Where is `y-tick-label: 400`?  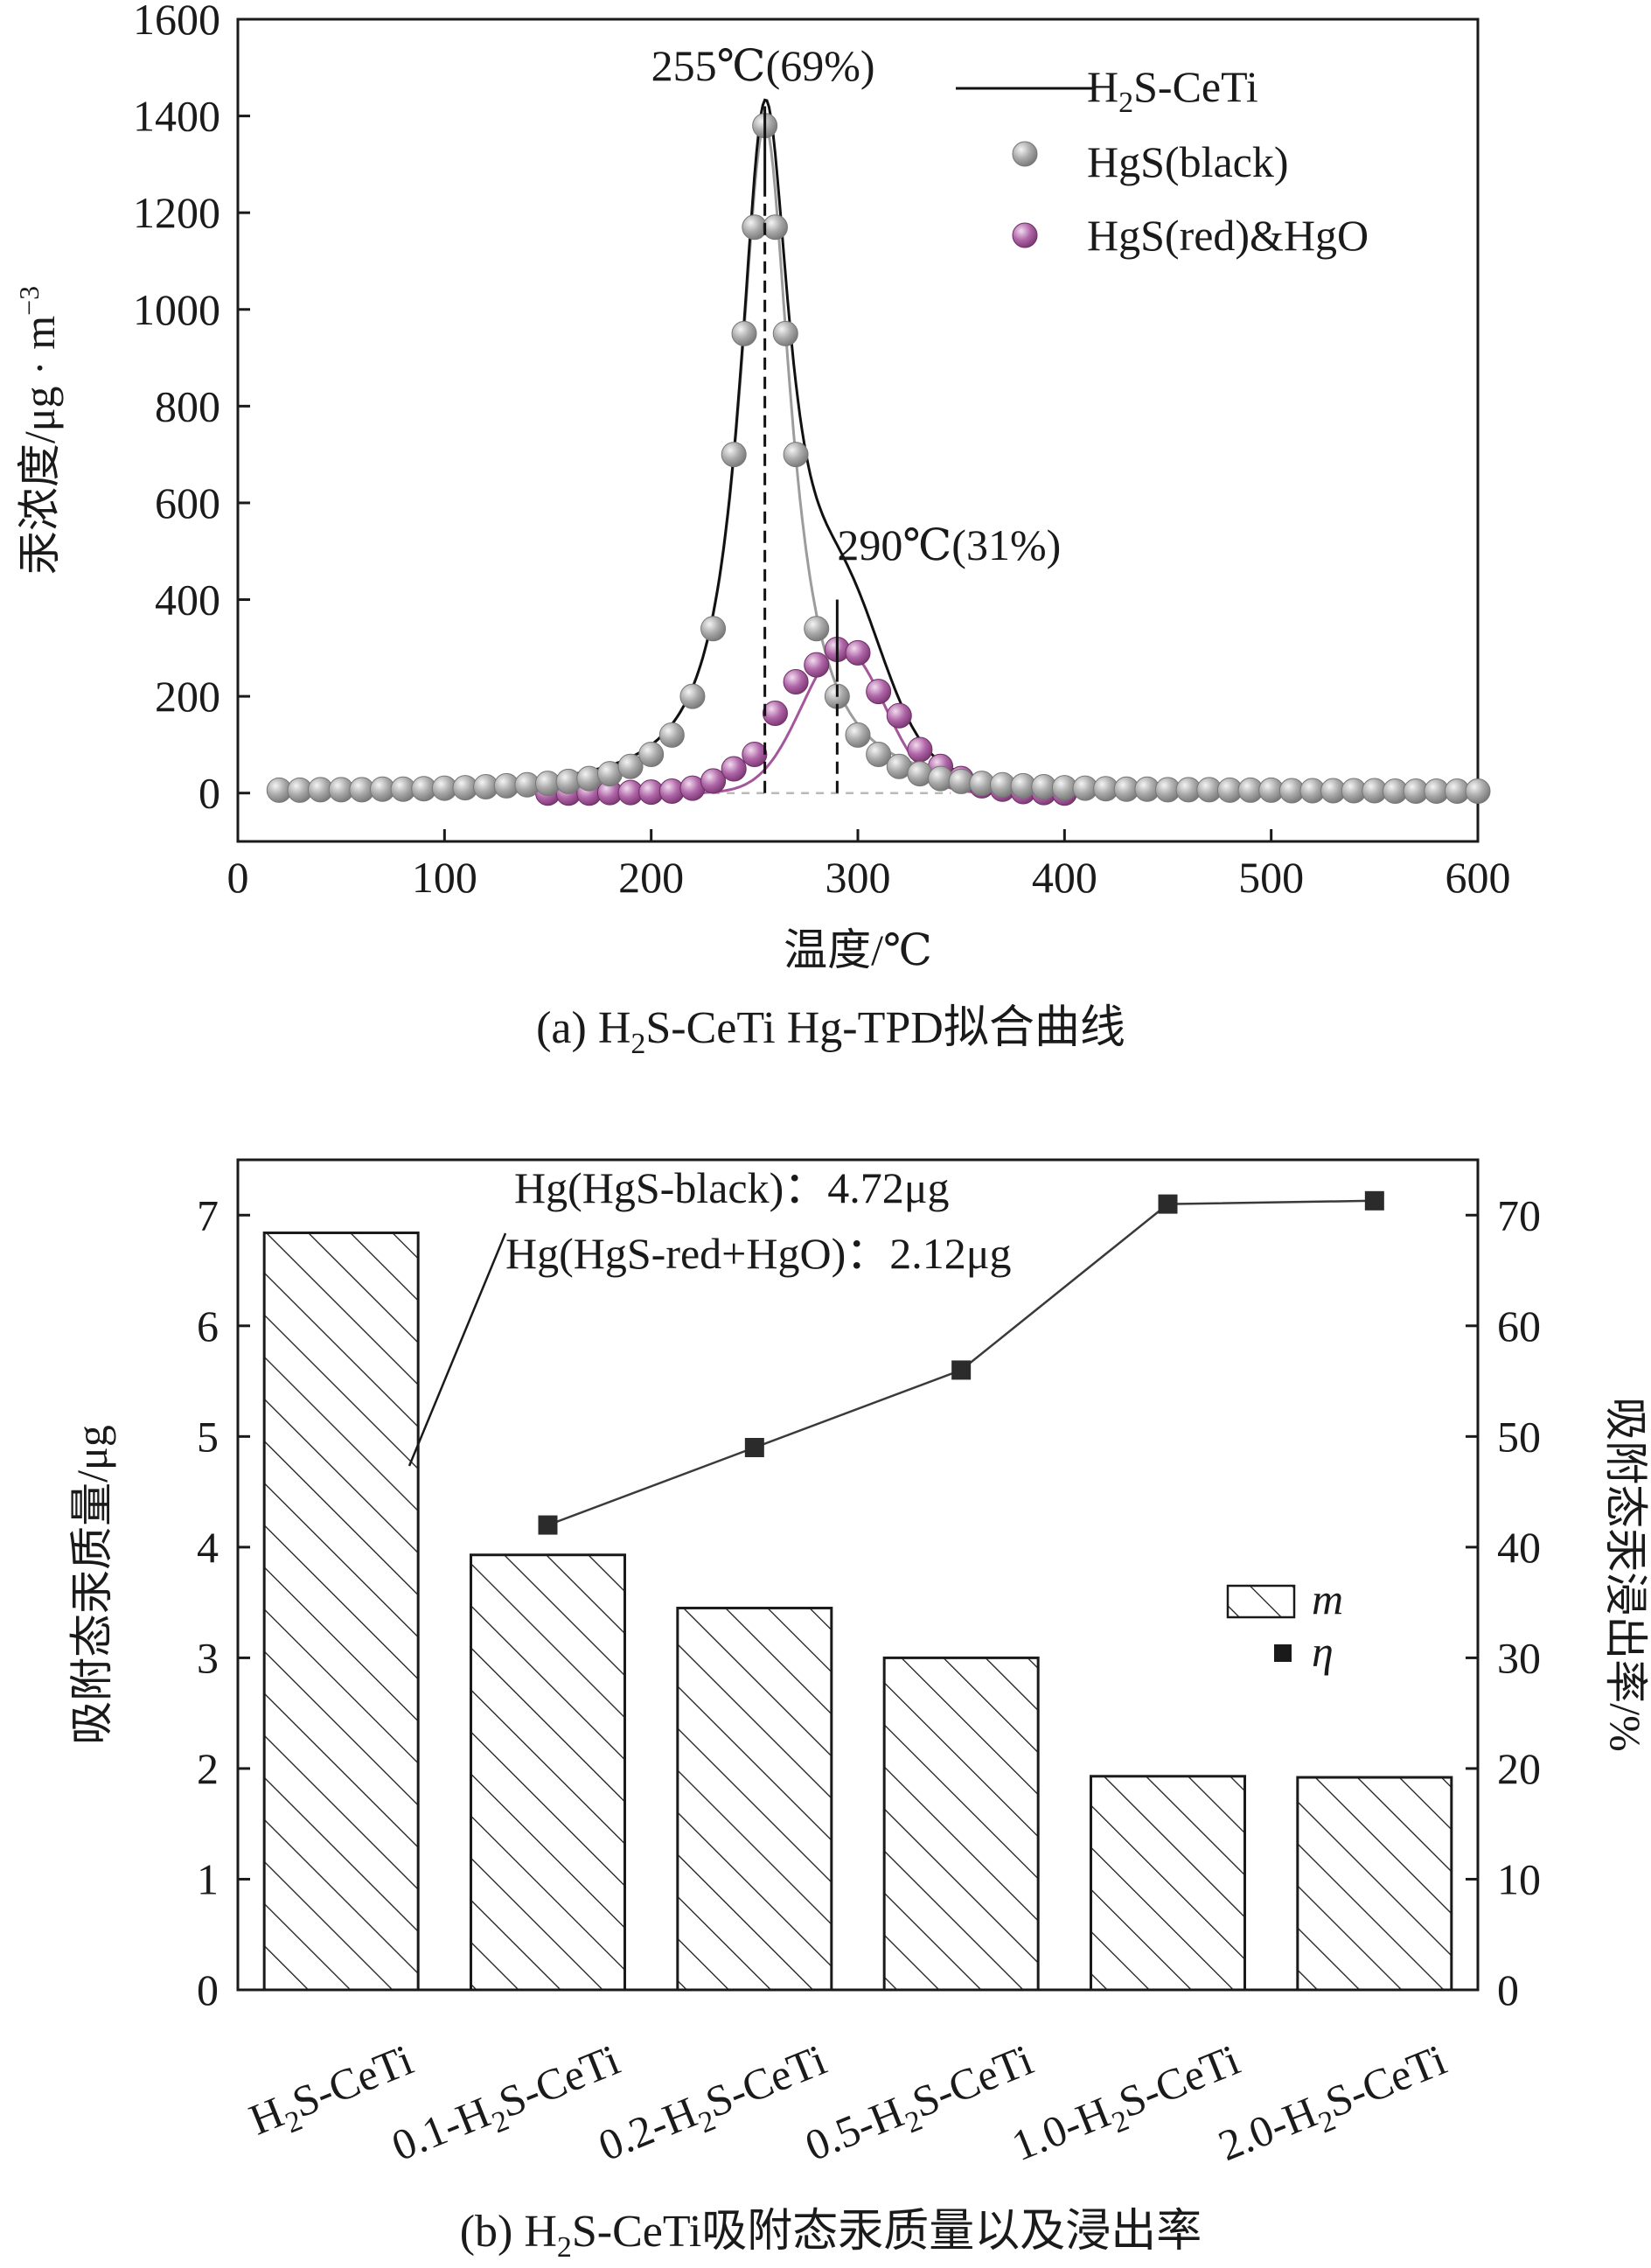
y-tick-label: 400 is located at coordinates (188, 600).